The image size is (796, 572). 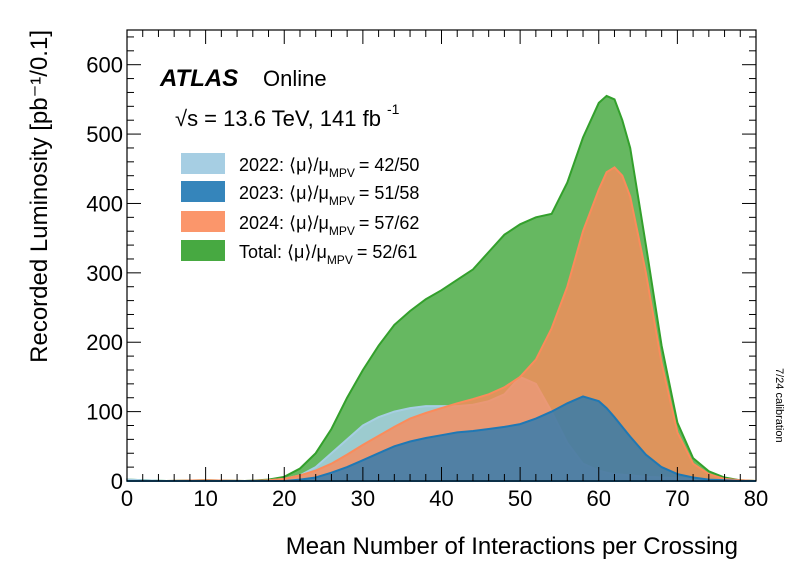 I want to click on legend-label-total: Total: ⟨μ⟩/μMPV = 52/61, so click(x=328, y=254).